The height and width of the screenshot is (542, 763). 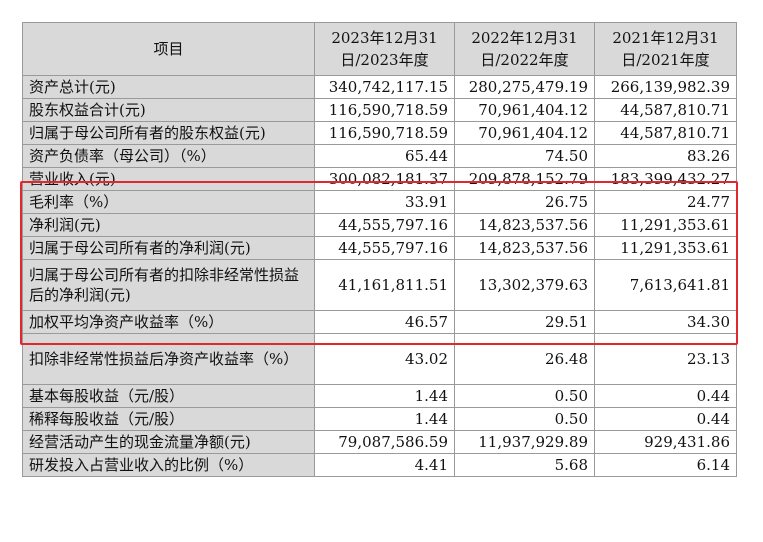 I want to click on cell-2021: 6.14, so click(x=665, y=465).